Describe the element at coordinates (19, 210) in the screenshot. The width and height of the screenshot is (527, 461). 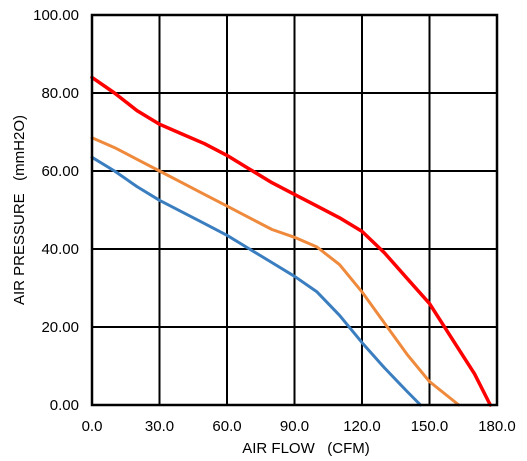
I see `y-axis-title: AIR PRESSURE (mmH2O)` at that location.